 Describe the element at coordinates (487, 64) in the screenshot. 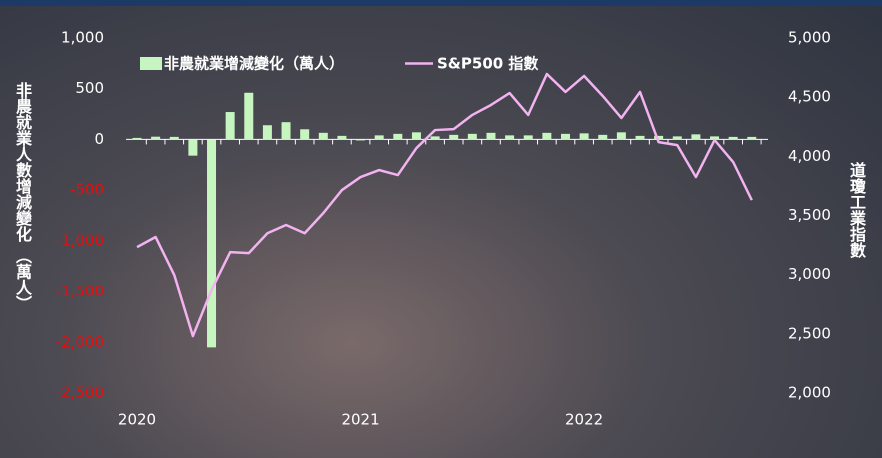

I see `legend-label: S&P500 指數` at that location.